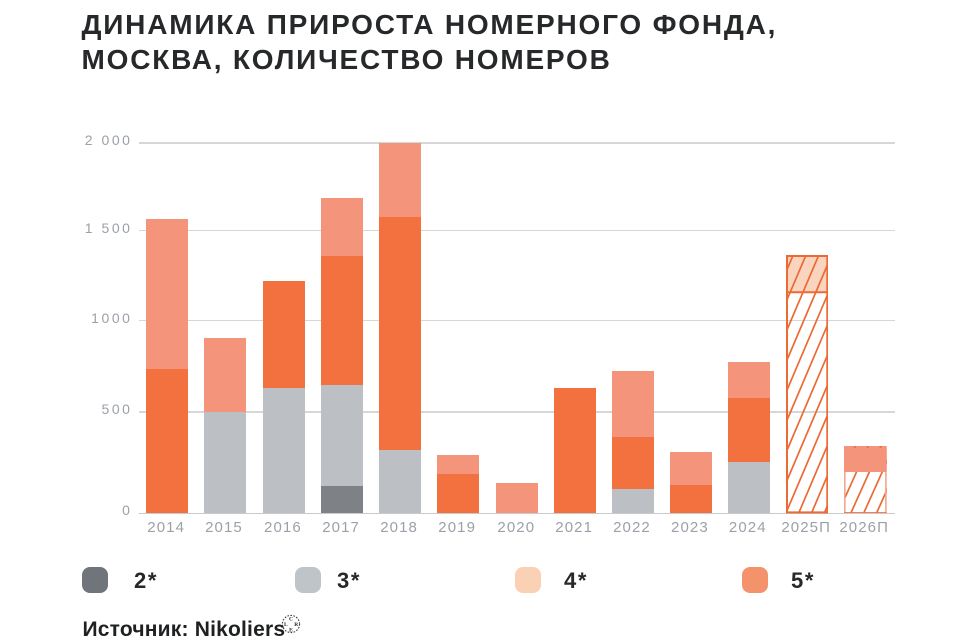 This screenshot has width=975, height=643. Describe the element at coordinates (291, 620) in the screenshot. I see `svg-text: C` at that location.